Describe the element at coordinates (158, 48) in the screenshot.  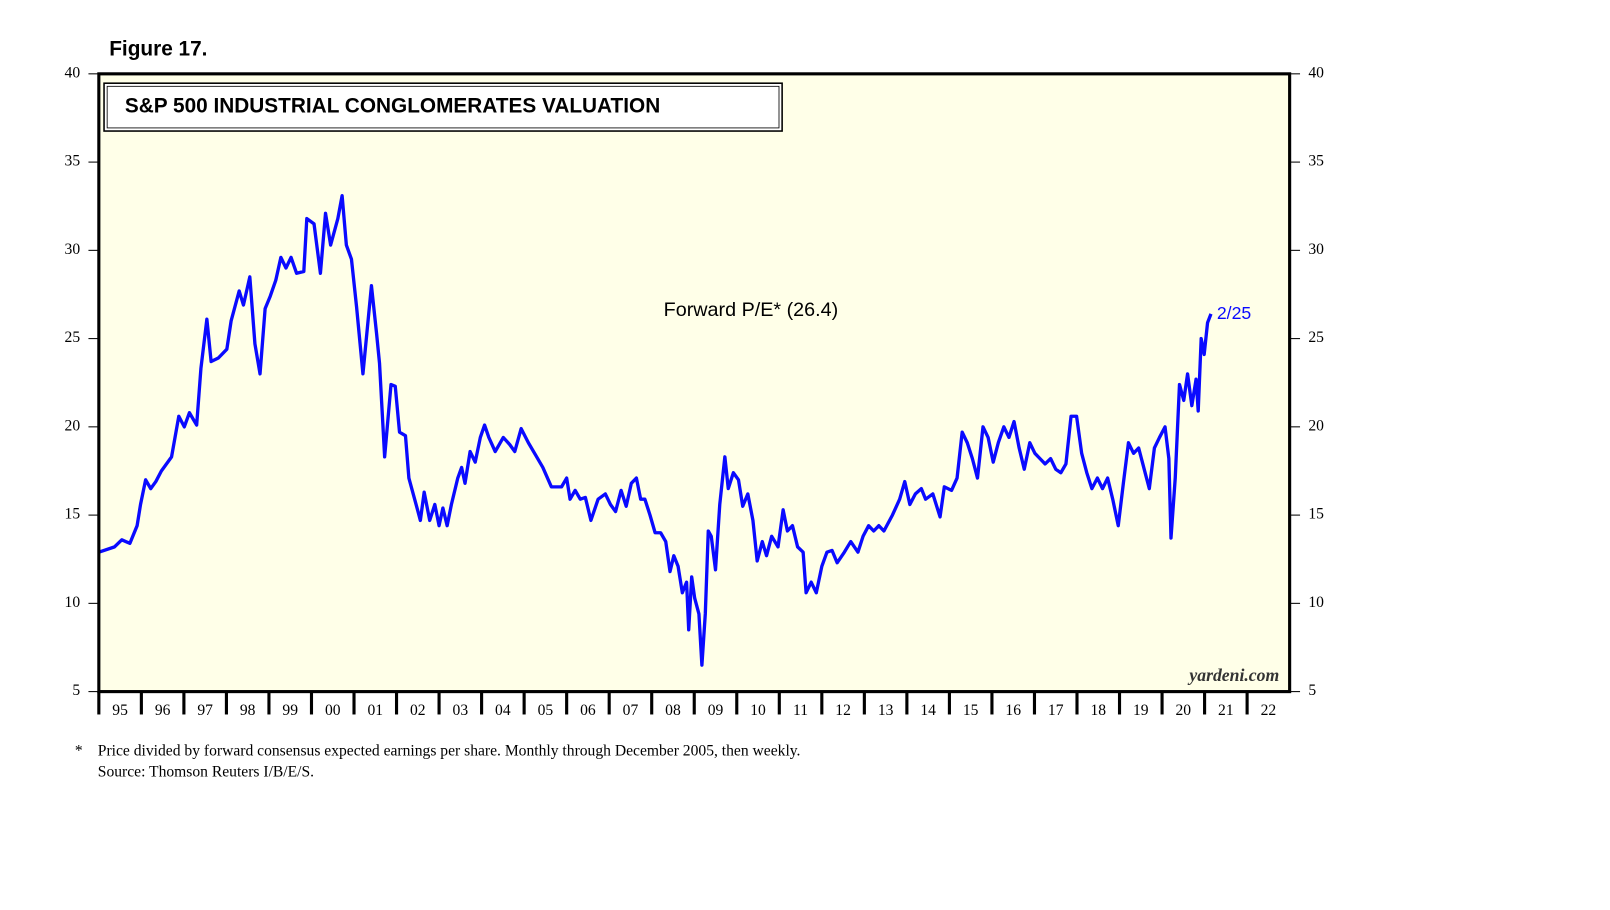
I see `figure-label: Figure 17.` at that location.